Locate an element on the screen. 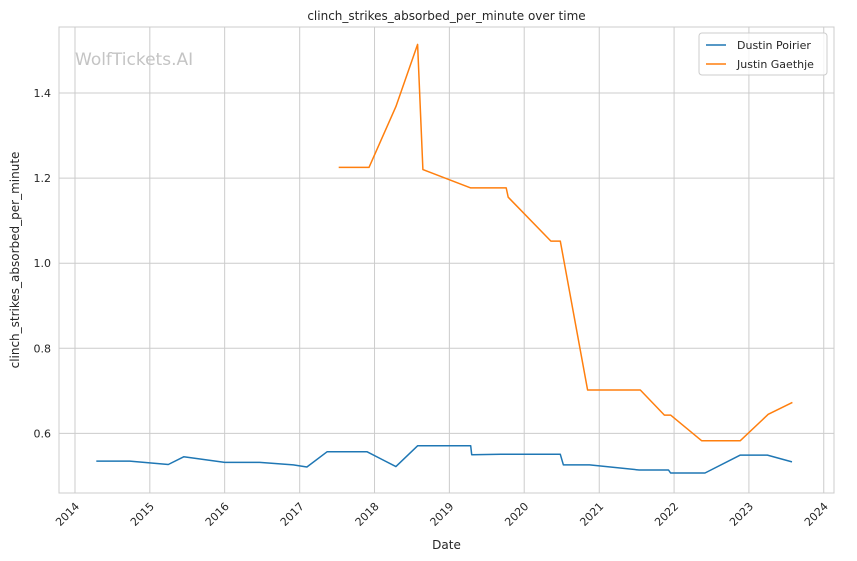 Image resolution: width=857 pixels, height=561 pixels. x-axis-label: Date is located at coordinates (446, 545).